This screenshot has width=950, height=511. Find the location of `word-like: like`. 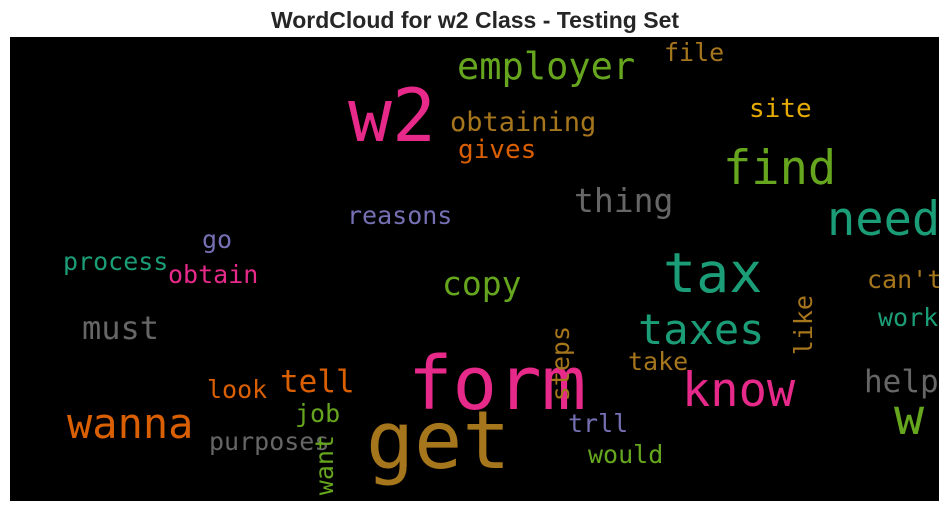

word-like: like is located at coordinates (803, 325).